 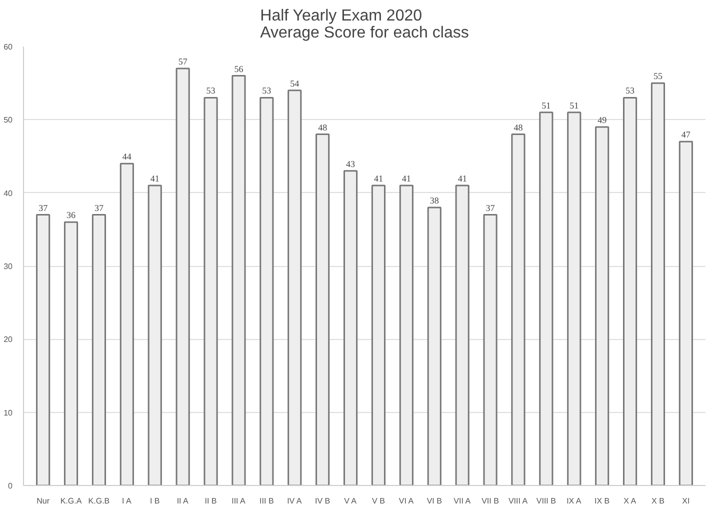 What do you see at coordinates (574, 501) in the screenshot?
I see `x-tick-label: IX A` at bounding box center [574, 501].